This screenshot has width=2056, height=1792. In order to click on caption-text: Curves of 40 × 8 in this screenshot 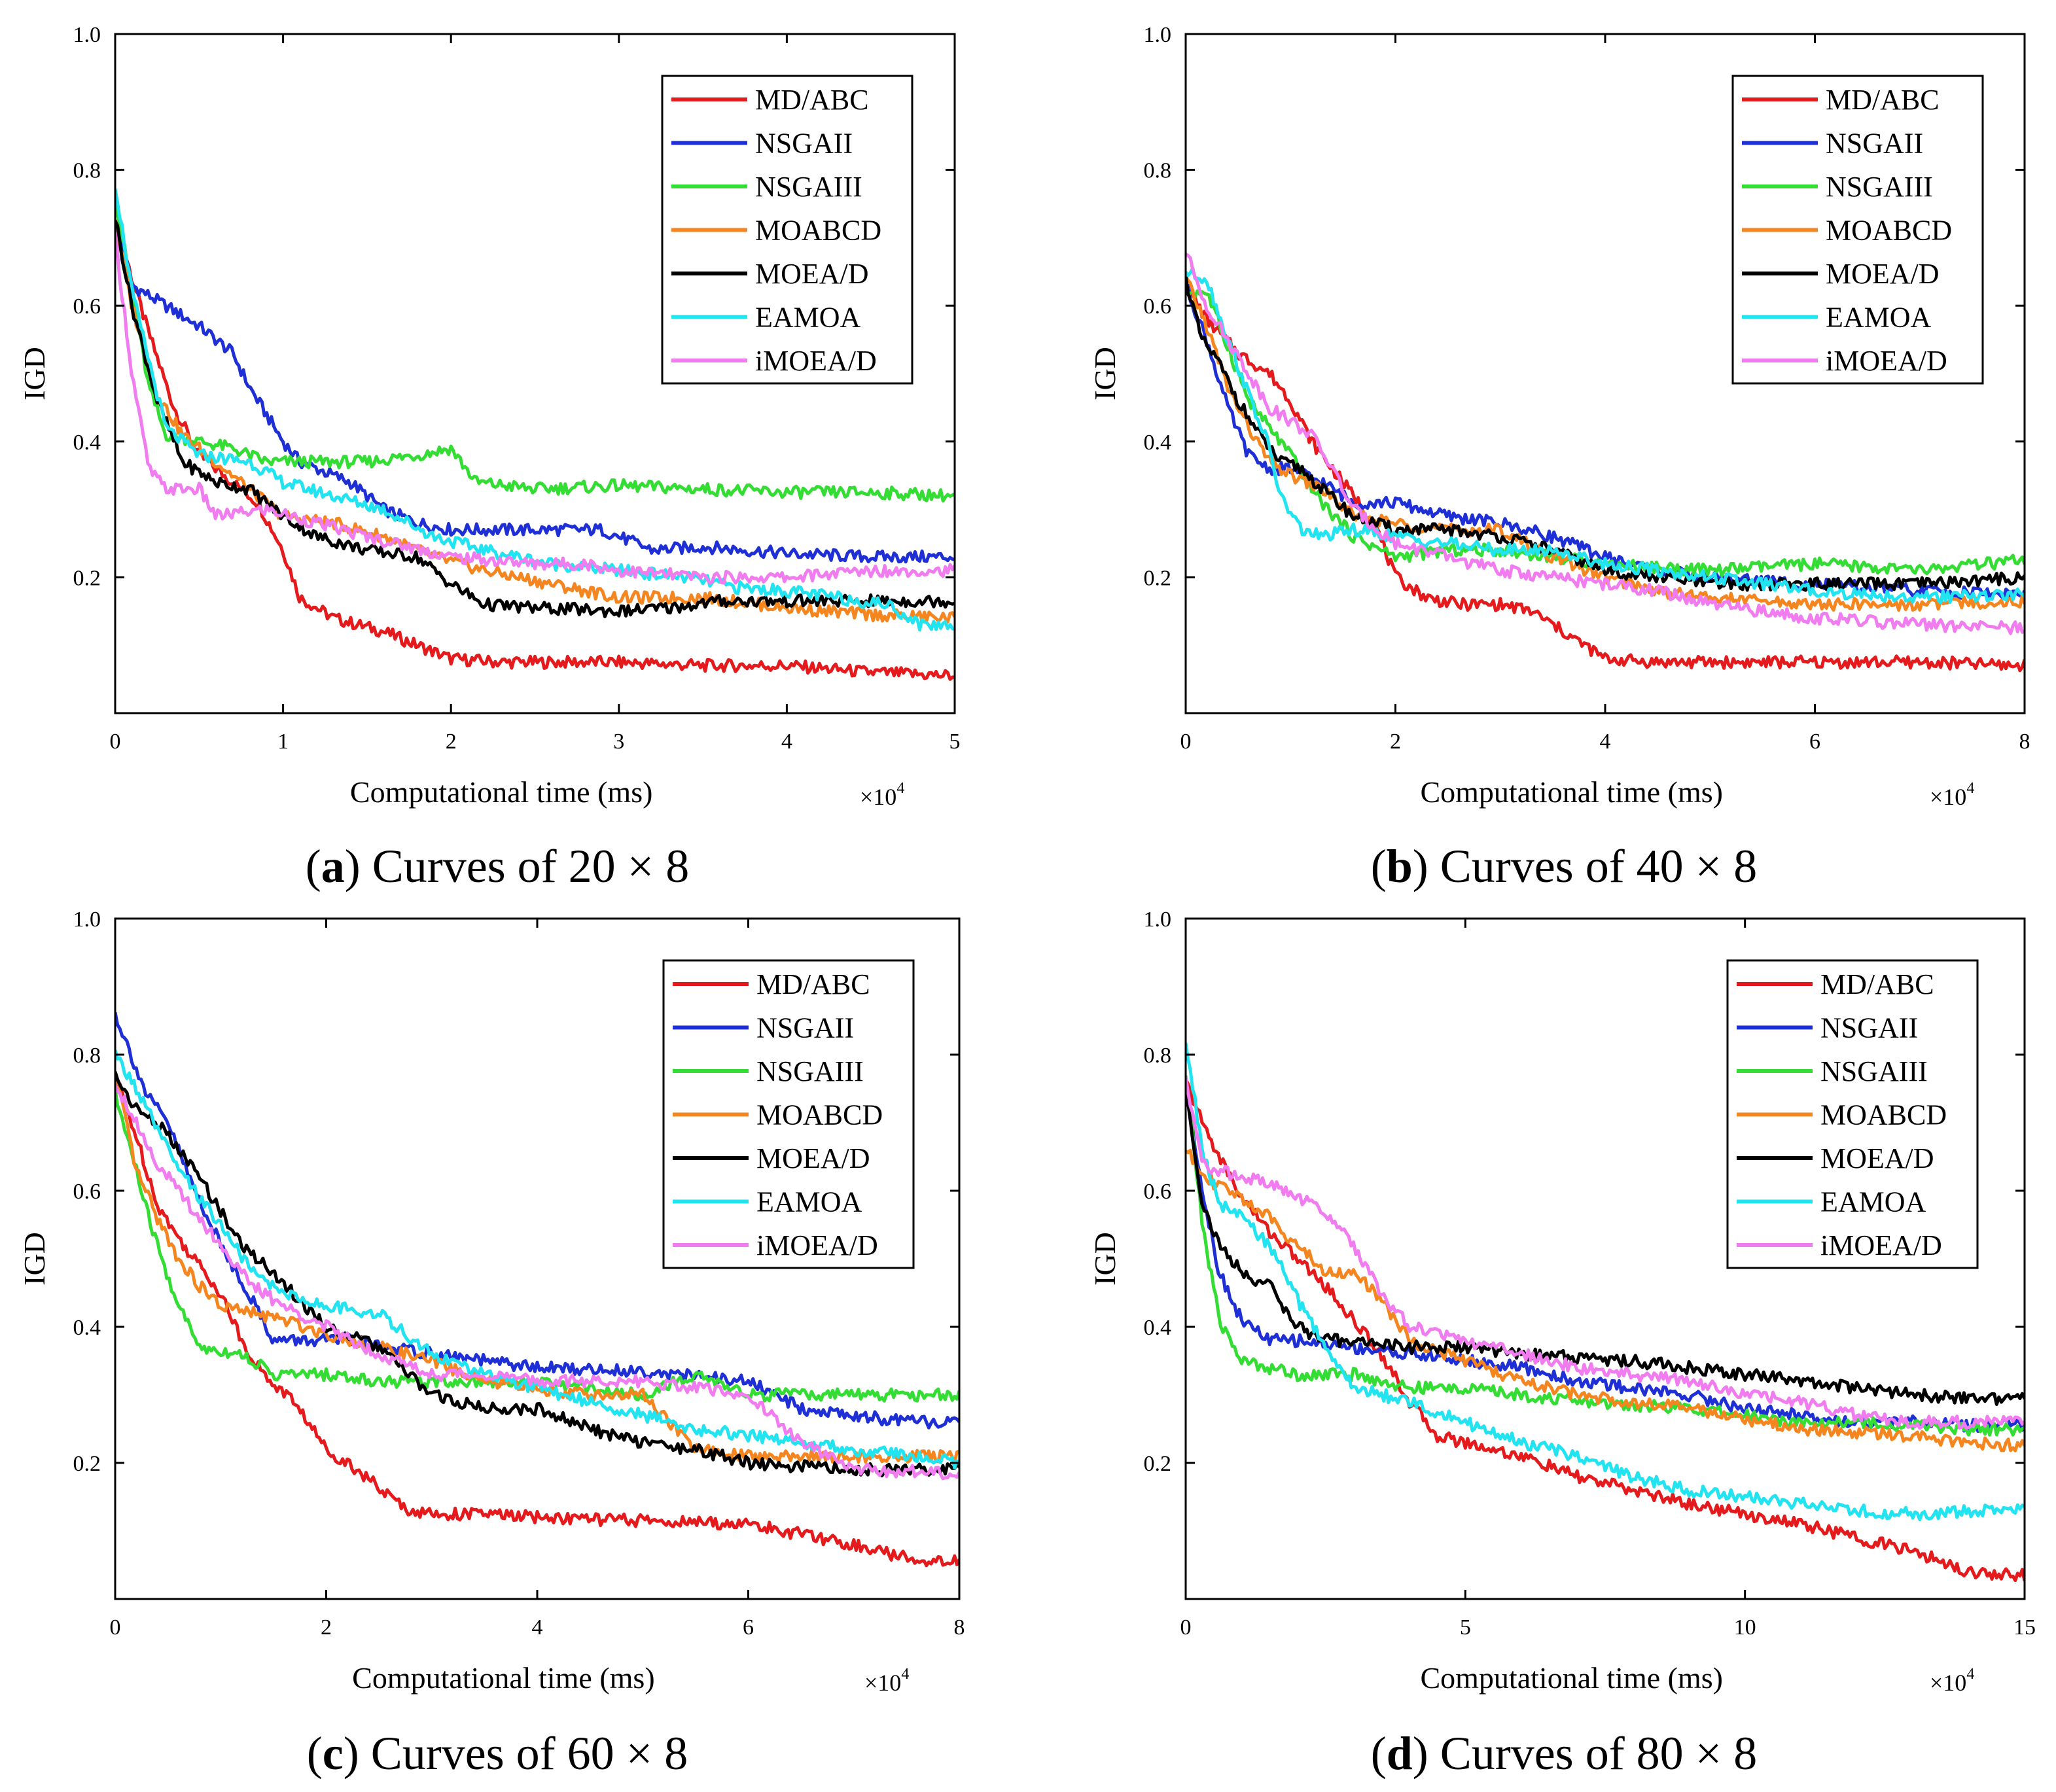, I will do `click(1593, 866)`.